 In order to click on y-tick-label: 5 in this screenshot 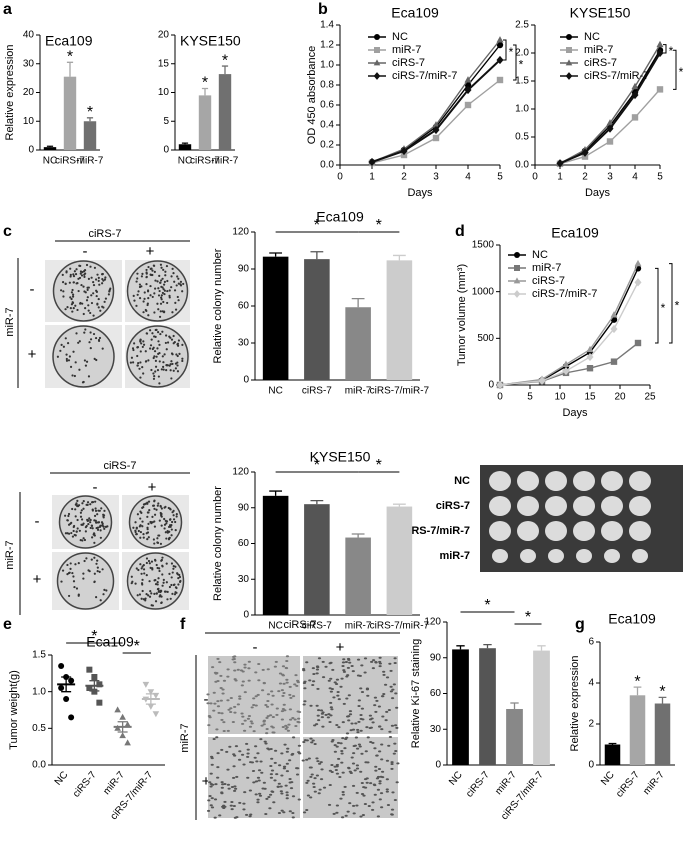, I will do `click(166, 121)`.